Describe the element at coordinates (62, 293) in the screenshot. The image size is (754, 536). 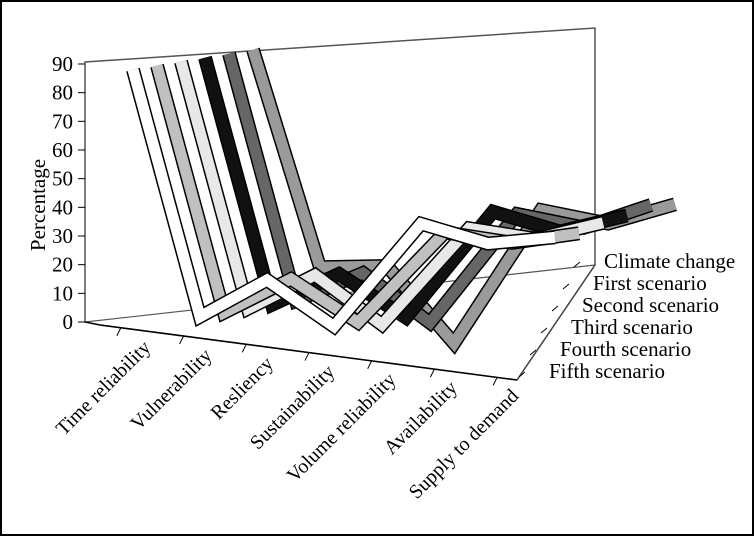
I see `y-tick-label: 10` at that location.